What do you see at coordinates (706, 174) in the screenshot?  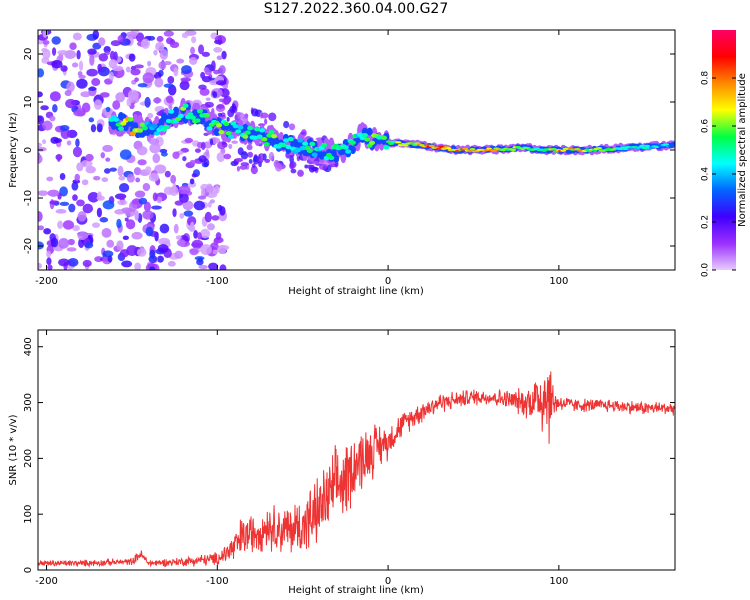 I see `colorbar-tick-label: 0.4` at bounding box center [706, 174].